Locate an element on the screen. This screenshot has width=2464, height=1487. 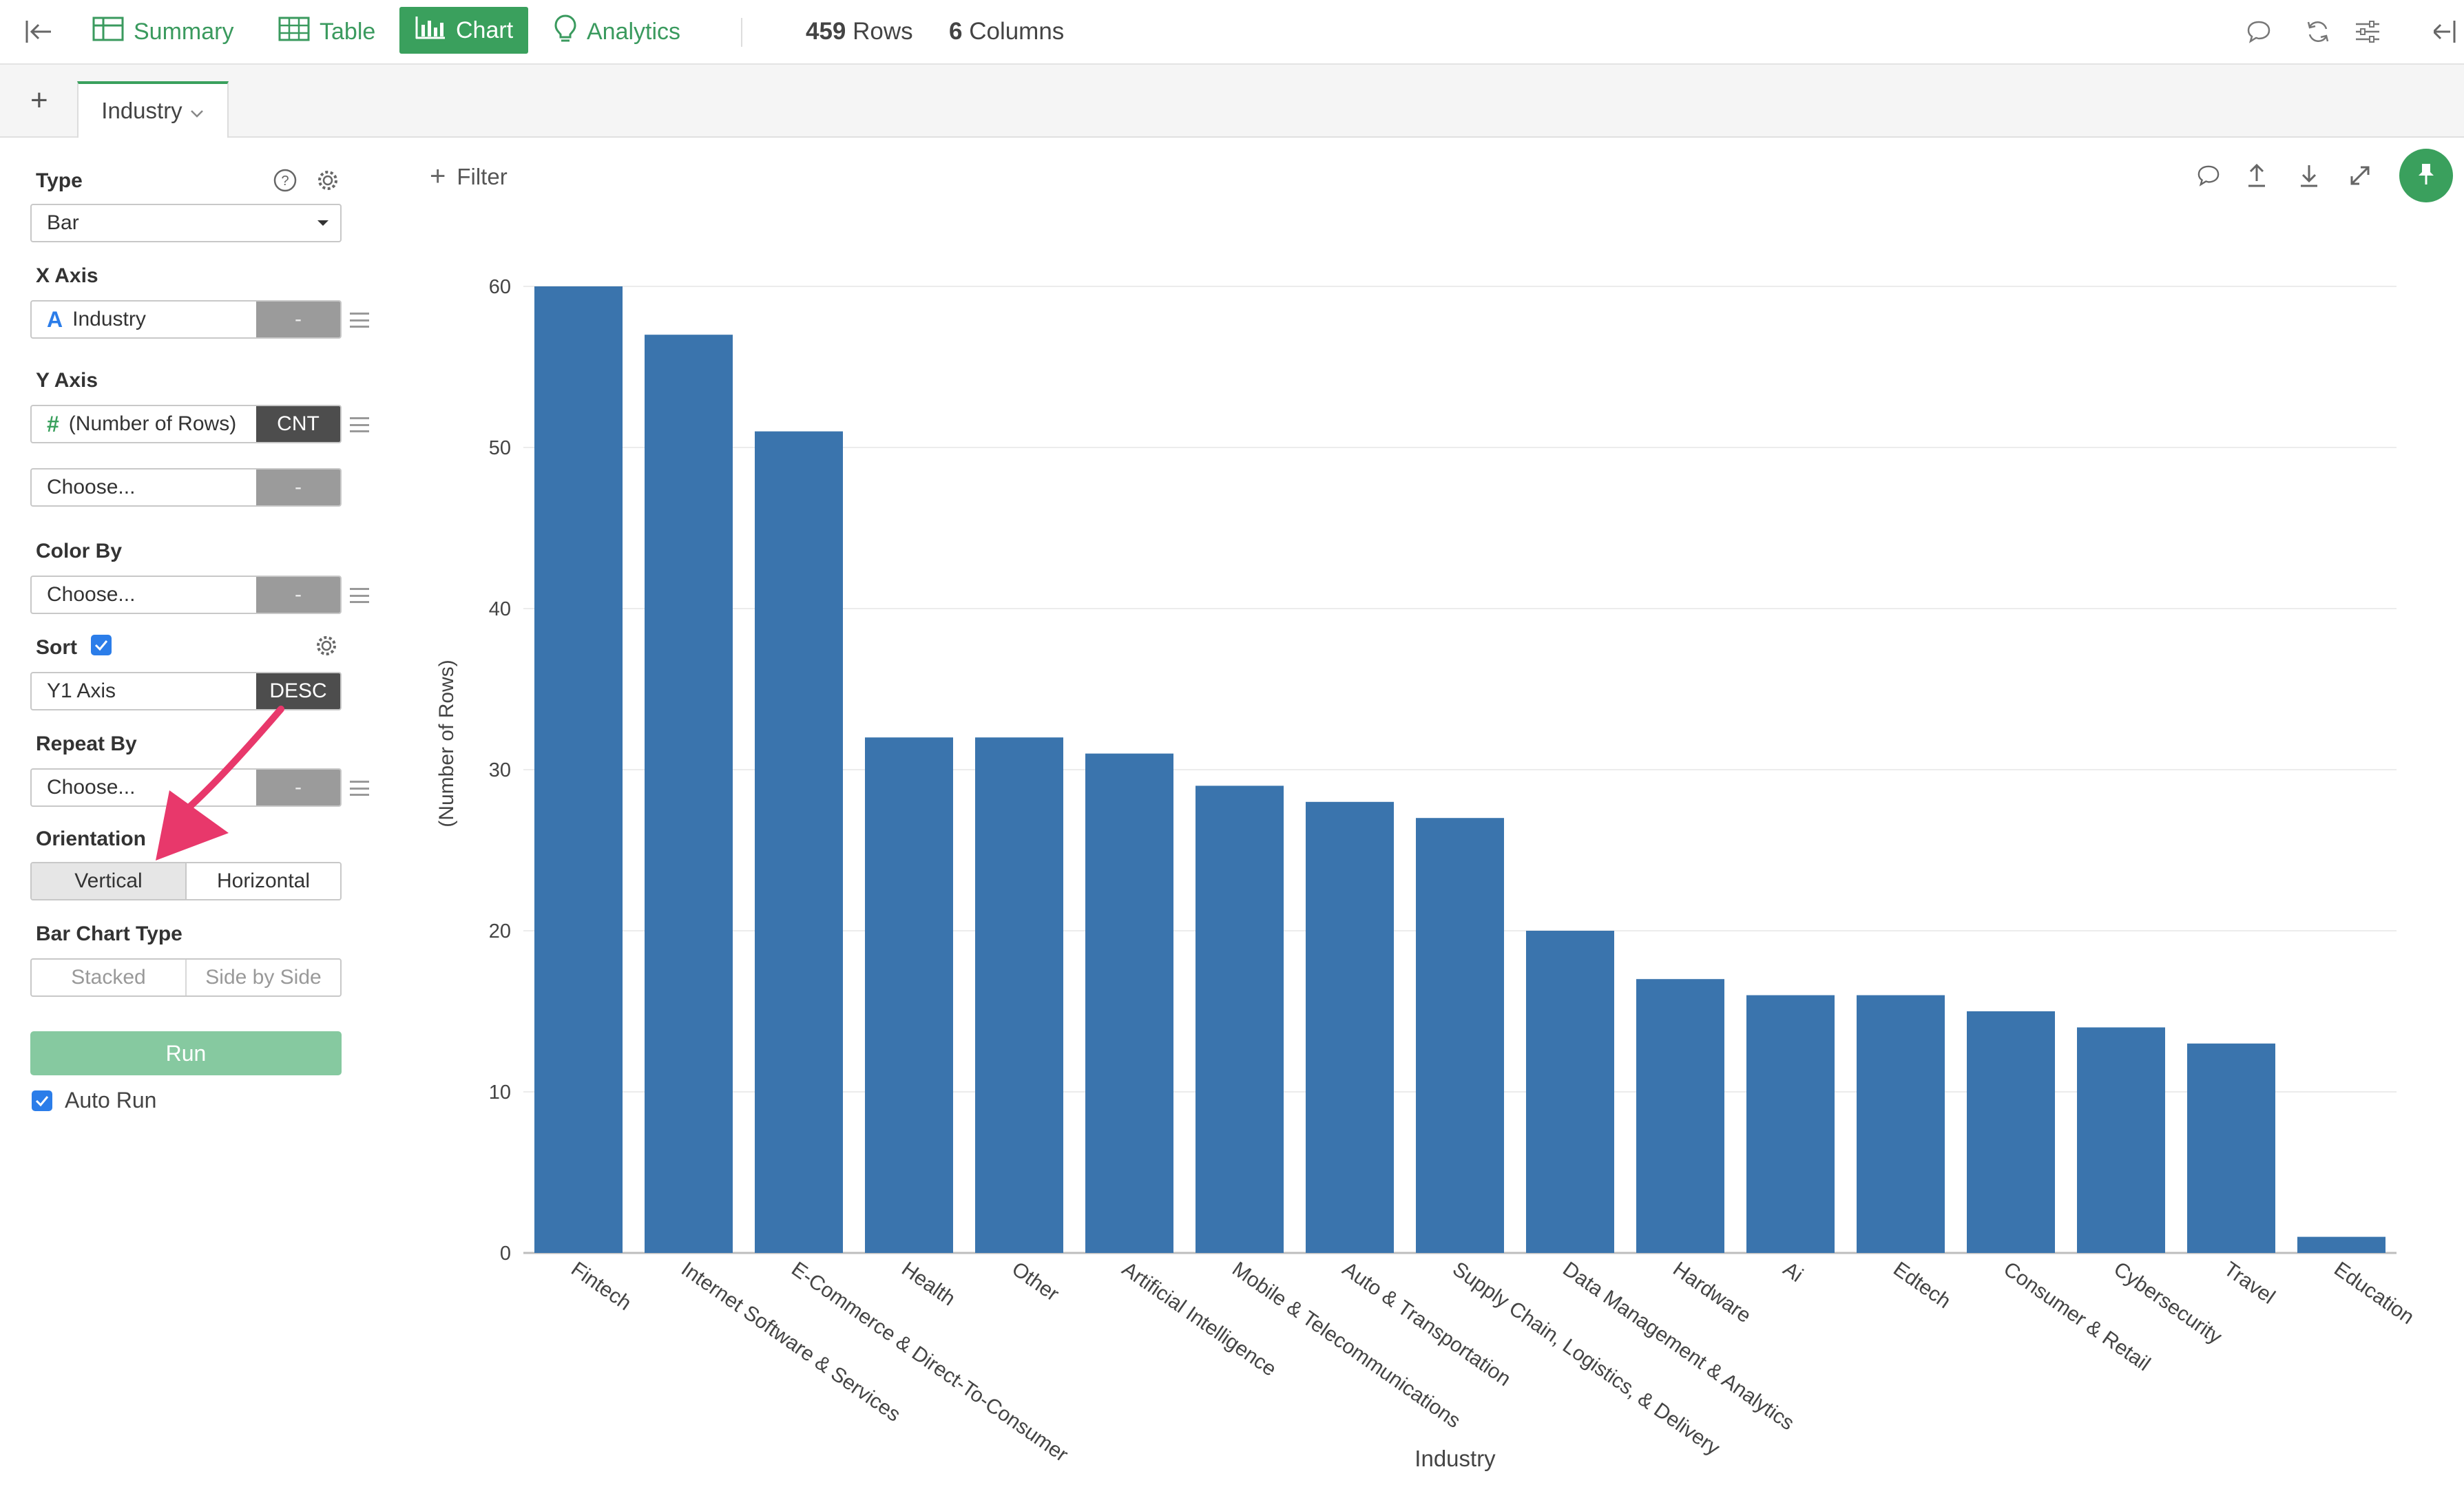
tab-chart: Chart is located at coordinates (464, 30).